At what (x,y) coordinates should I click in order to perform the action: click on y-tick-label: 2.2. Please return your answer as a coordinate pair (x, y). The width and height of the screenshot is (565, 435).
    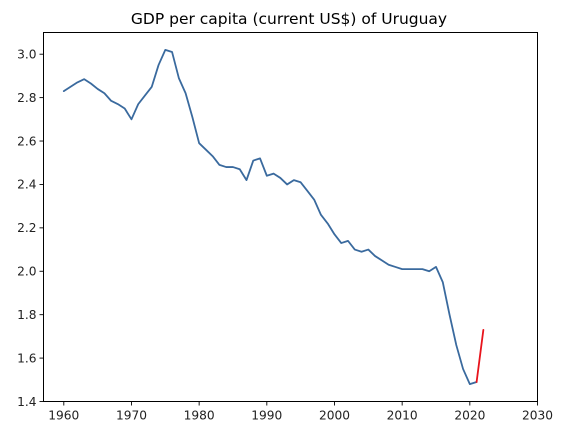
    Looking at the image, I should click on (26, 228).